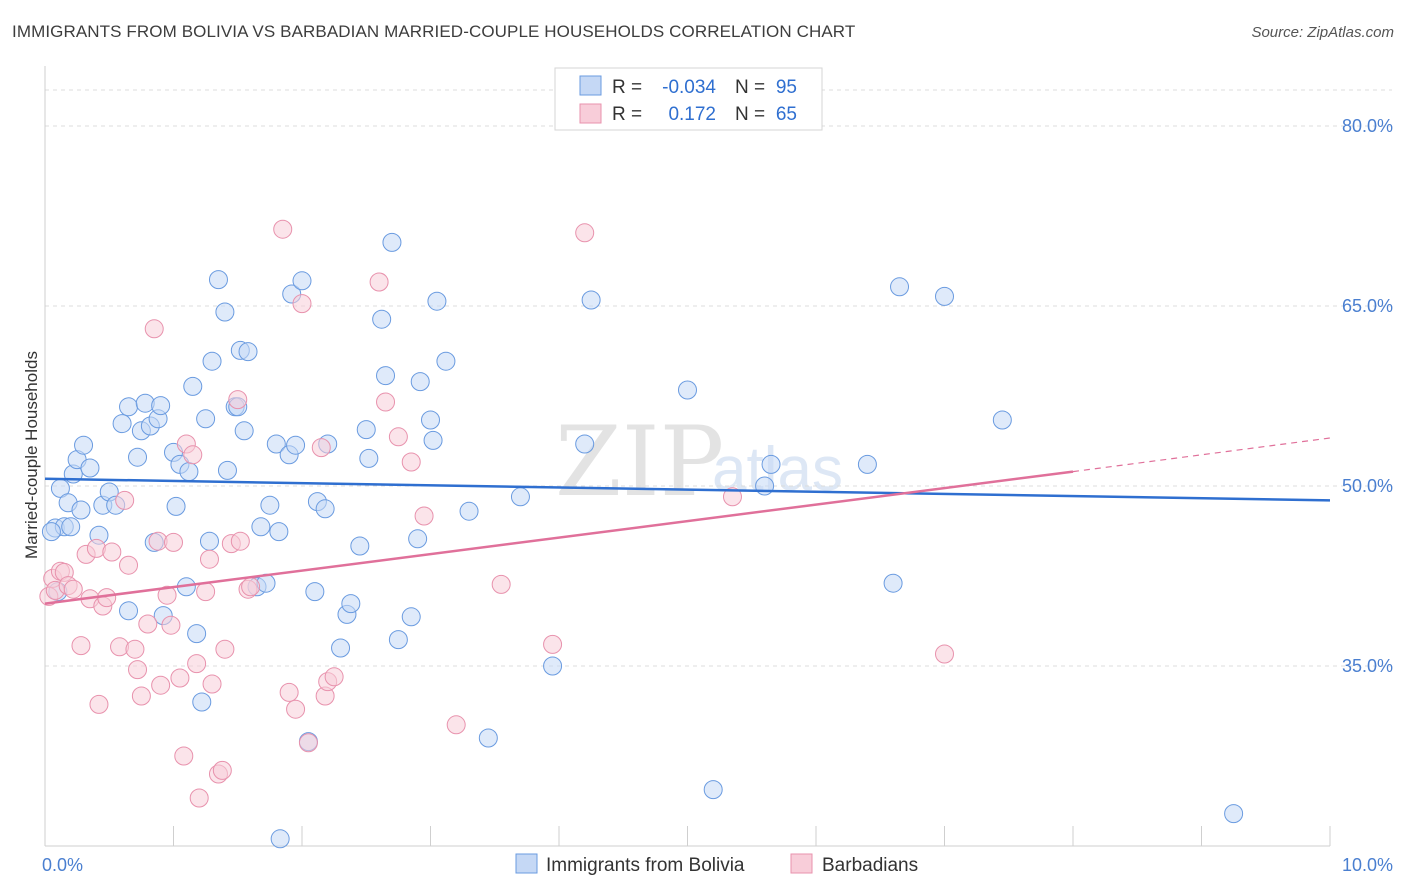  What do you see at coordinates (1367, 865) in the screenshot?
I see `x-tick-label-1: 10.0%` at bounding box center [1367, 865].